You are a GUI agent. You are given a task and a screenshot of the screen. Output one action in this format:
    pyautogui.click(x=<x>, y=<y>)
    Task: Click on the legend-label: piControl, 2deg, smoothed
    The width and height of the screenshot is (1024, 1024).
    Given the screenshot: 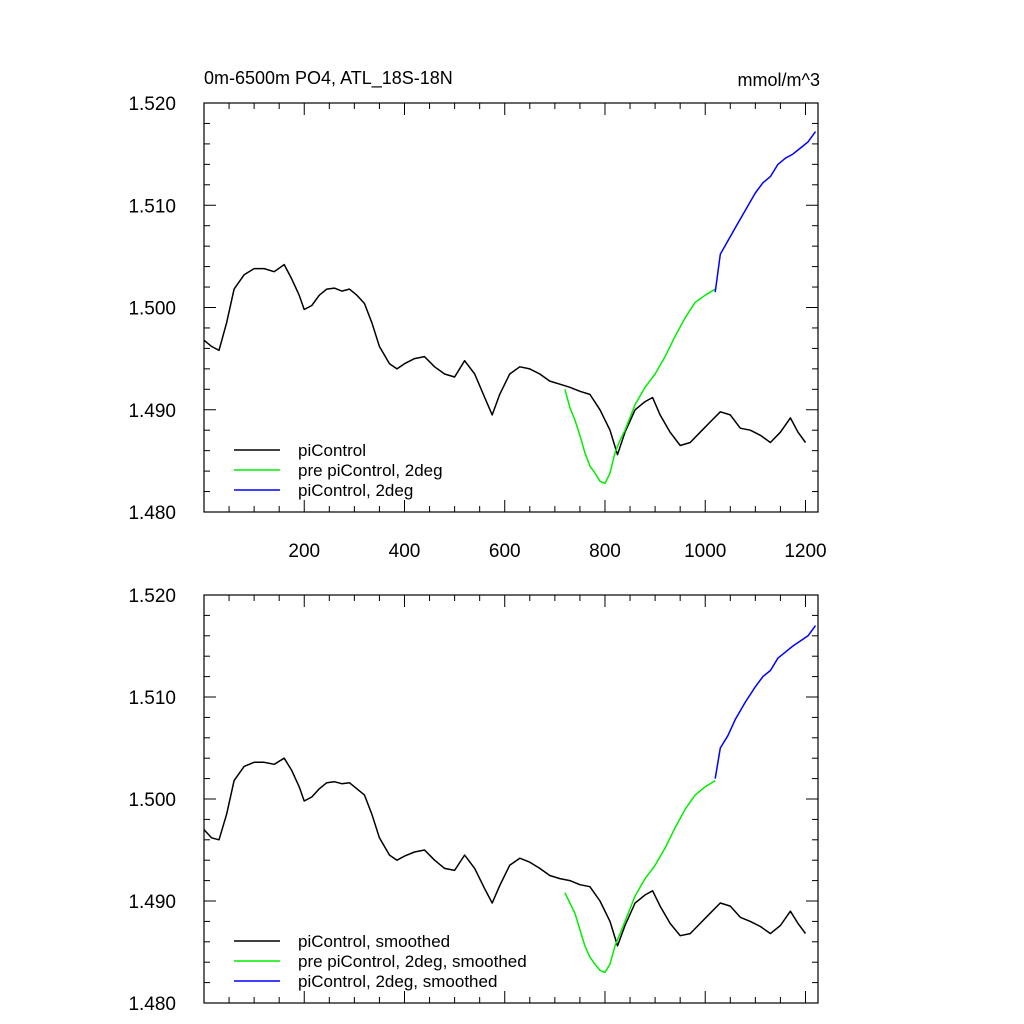 What is the action you would take?
    pyautogui.click(x=397, y=981)
    